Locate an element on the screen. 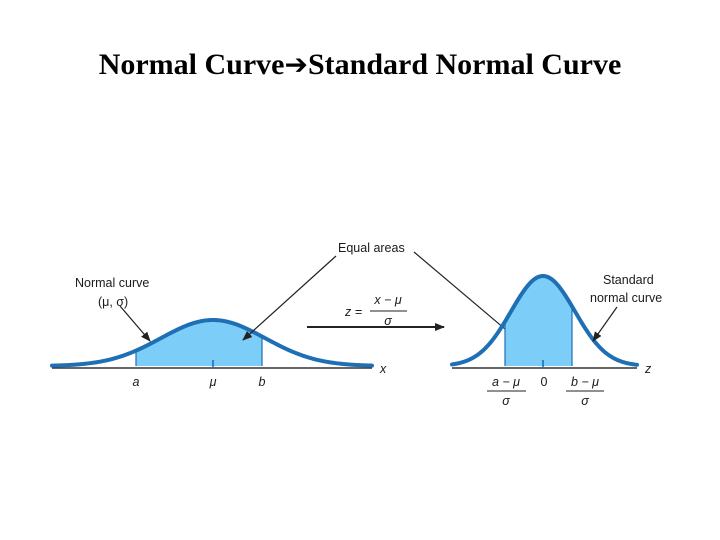  standard-curve-pointer-arrow is located at coordinates (605, 324).